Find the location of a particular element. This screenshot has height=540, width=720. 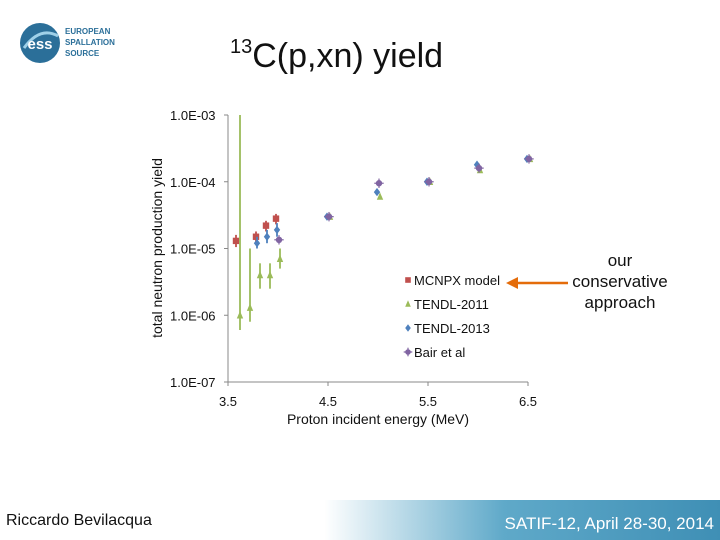

annotation-line1: our is located at coordinates (620, 260).